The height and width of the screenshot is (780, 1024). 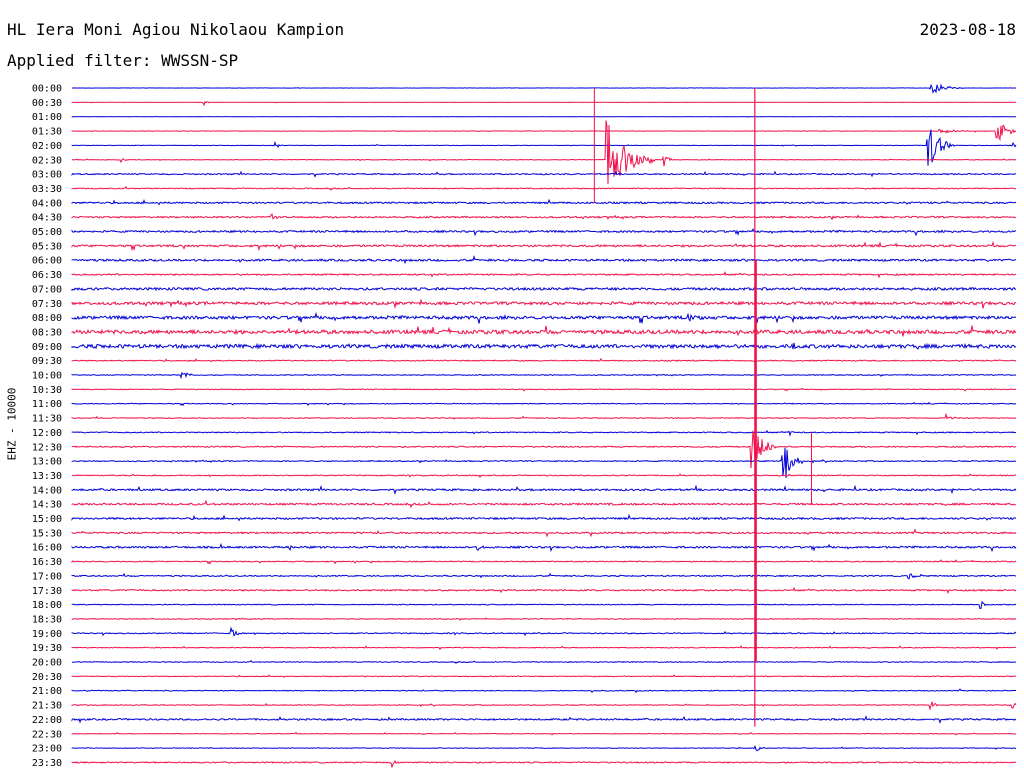 I want to click on time-label: 09:30, so click(x=47, y=361).